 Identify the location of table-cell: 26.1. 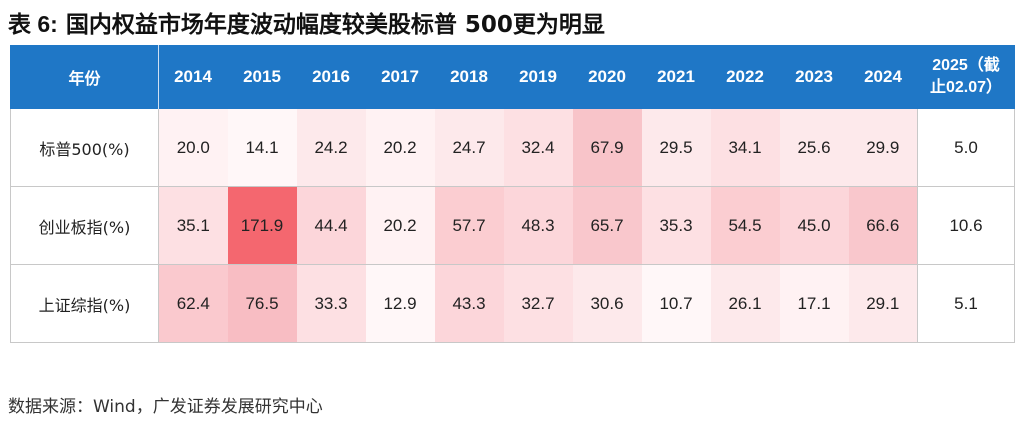
(745, 303).